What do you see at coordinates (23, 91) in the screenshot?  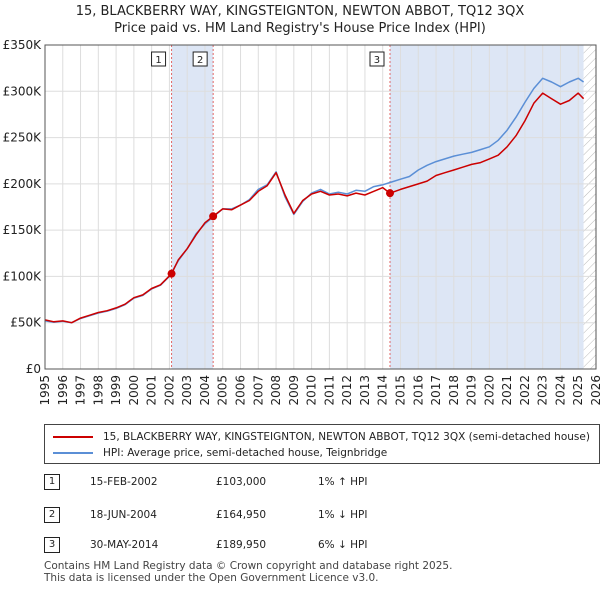 I see `y-tick-label: £300K` at bounding box center [23, 91].